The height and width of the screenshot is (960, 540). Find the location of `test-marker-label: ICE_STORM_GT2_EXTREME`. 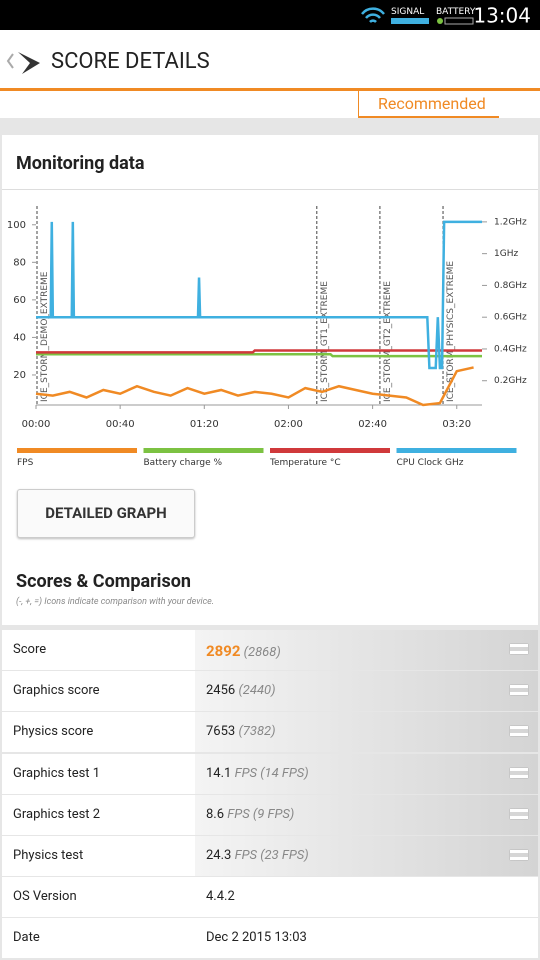

test-marker-label: ICE_STORM_GT2_EXTREME is located at coordinates (388, 341).